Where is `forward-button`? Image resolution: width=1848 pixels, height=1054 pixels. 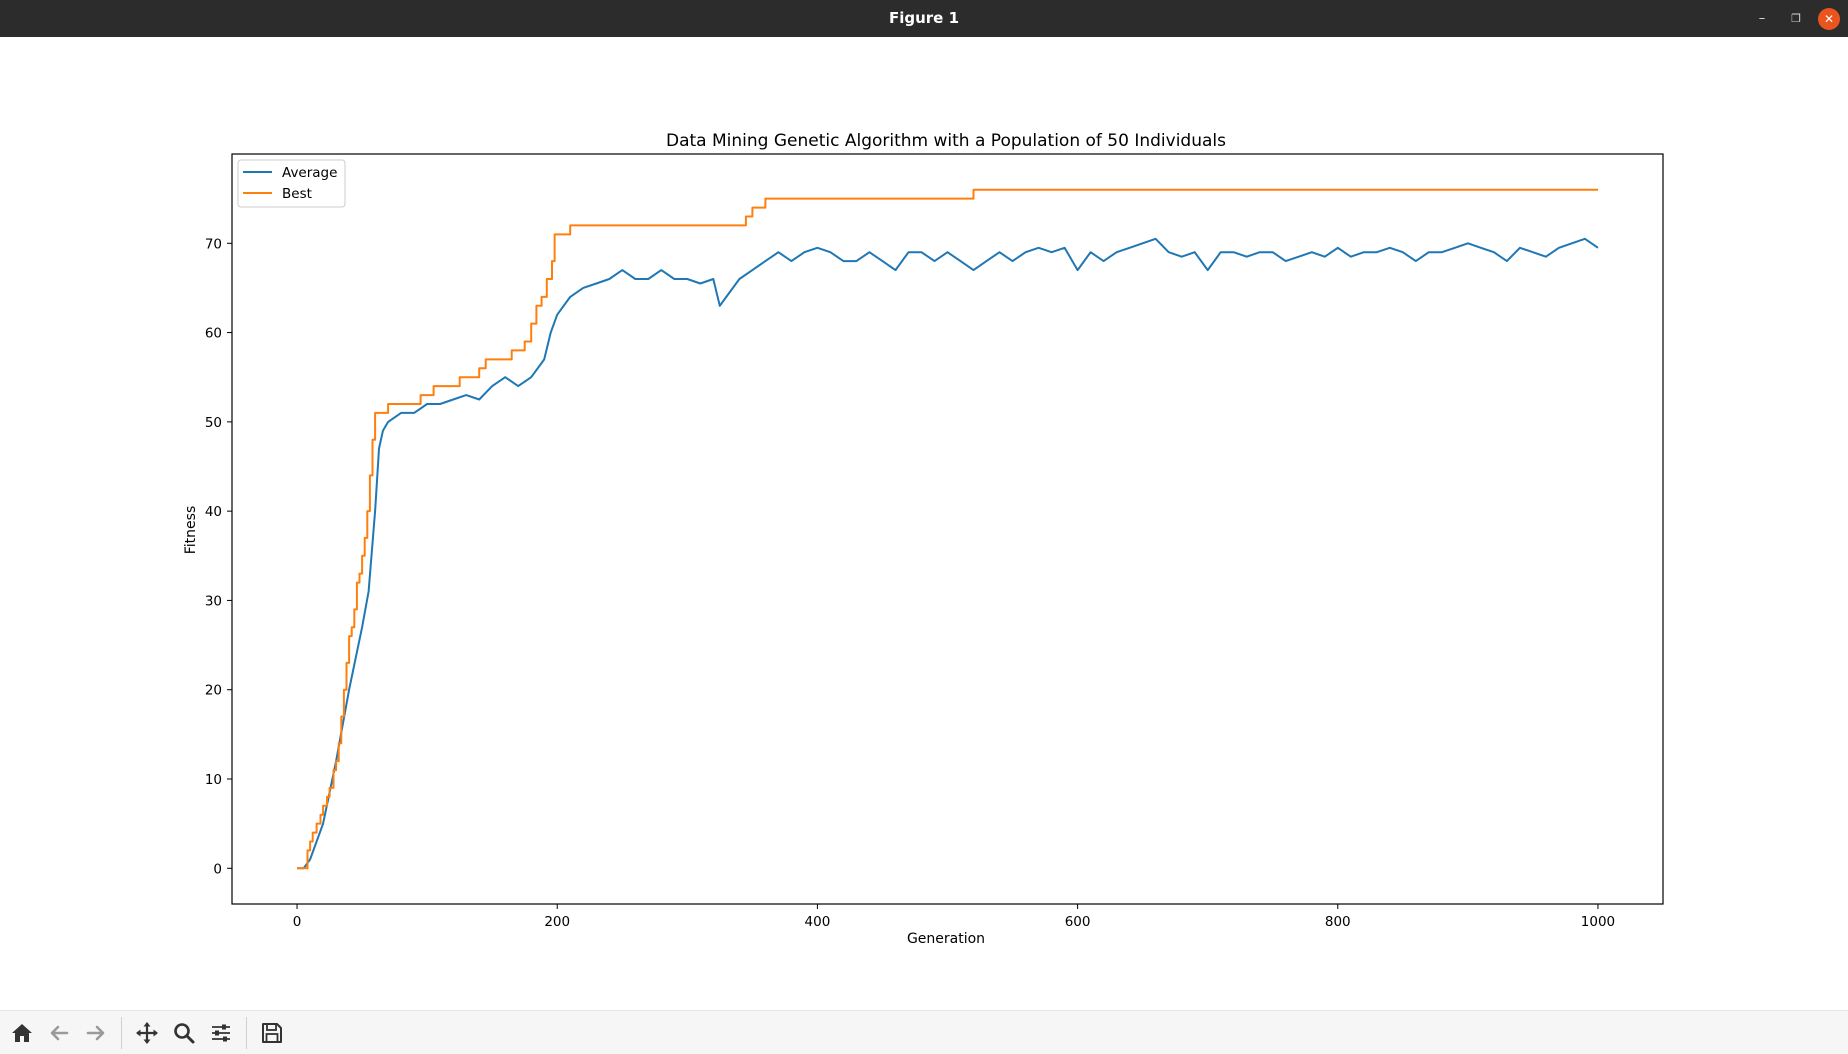
forward-button is located at coordinates (96, 1033).